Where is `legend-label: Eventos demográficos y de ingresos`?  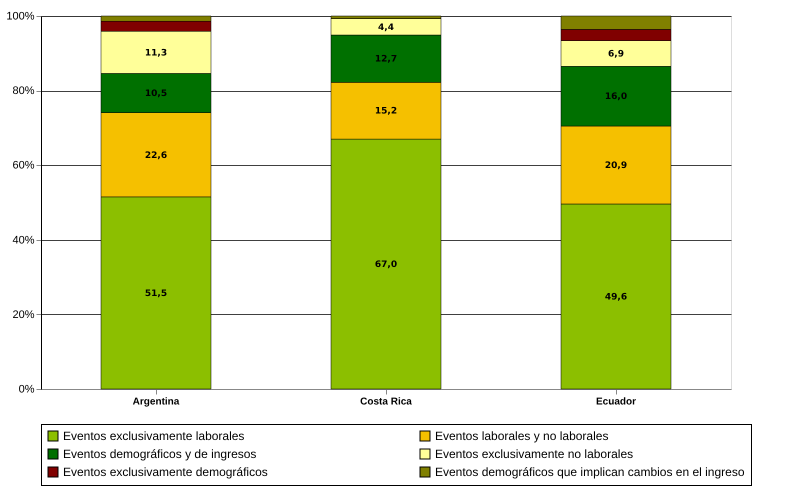 legend-label: Eventos demográficos y de ingresos is located at coordinates (159, 454).